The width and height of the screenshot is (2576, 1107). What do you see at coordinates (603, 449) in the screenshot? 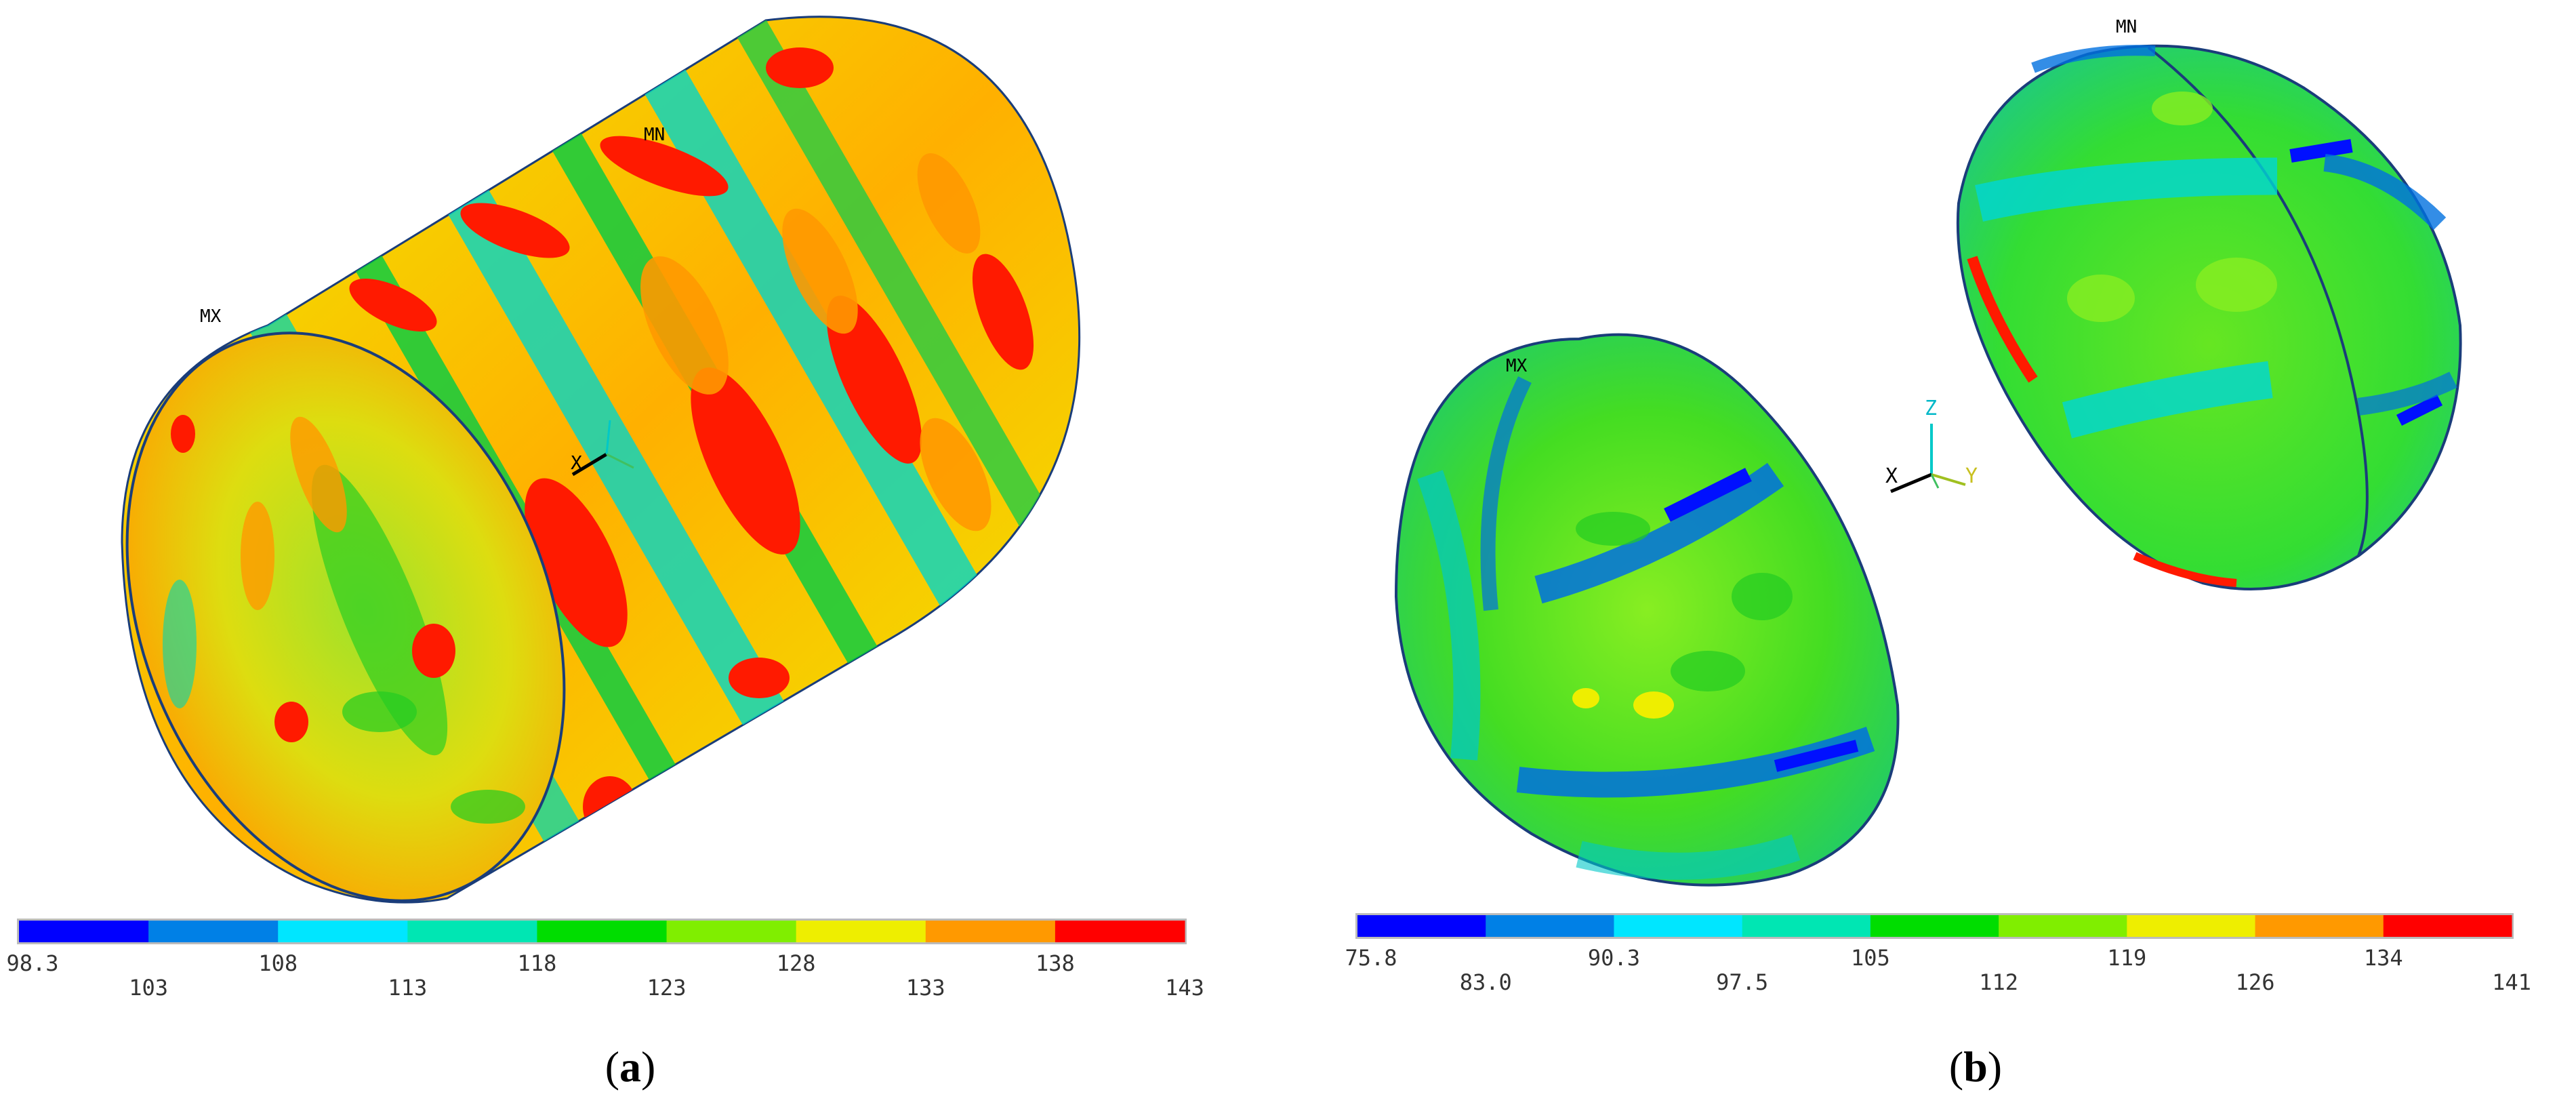
I see `cylinder-axis-triad: X` at bounding box center [603, 449].